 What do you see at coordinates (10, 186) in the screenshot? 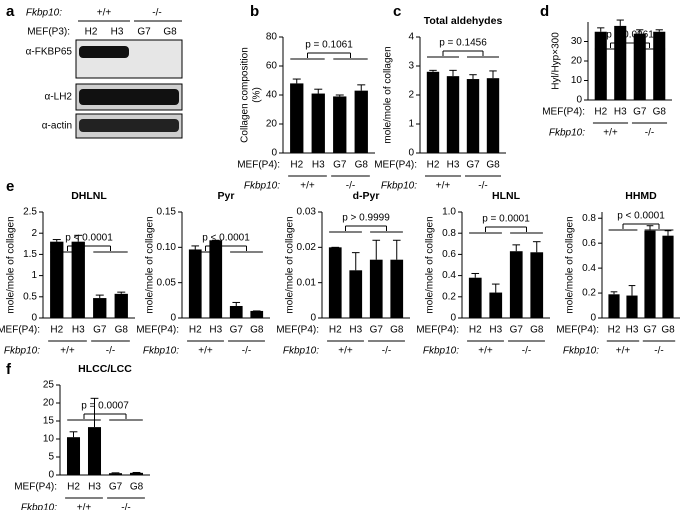
I see `panel-letter: e` at bounding box center [10, 186].